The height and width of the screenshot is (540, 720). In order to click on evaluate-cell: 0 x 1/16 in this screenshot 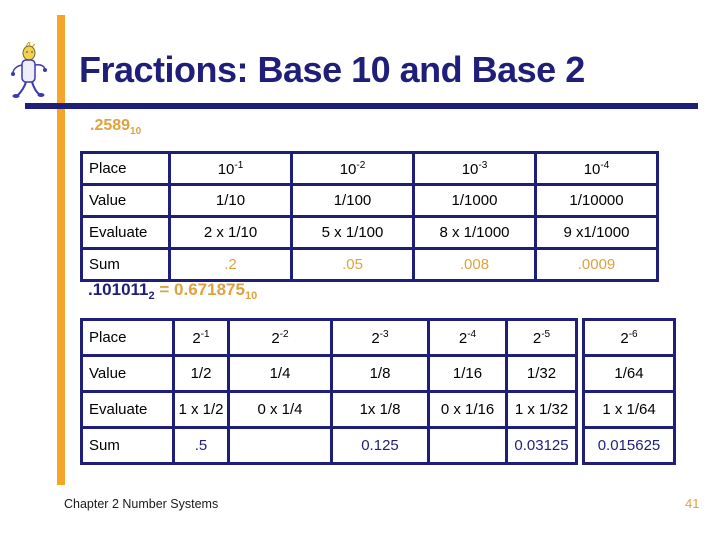, I will do `click(467, 409)`.